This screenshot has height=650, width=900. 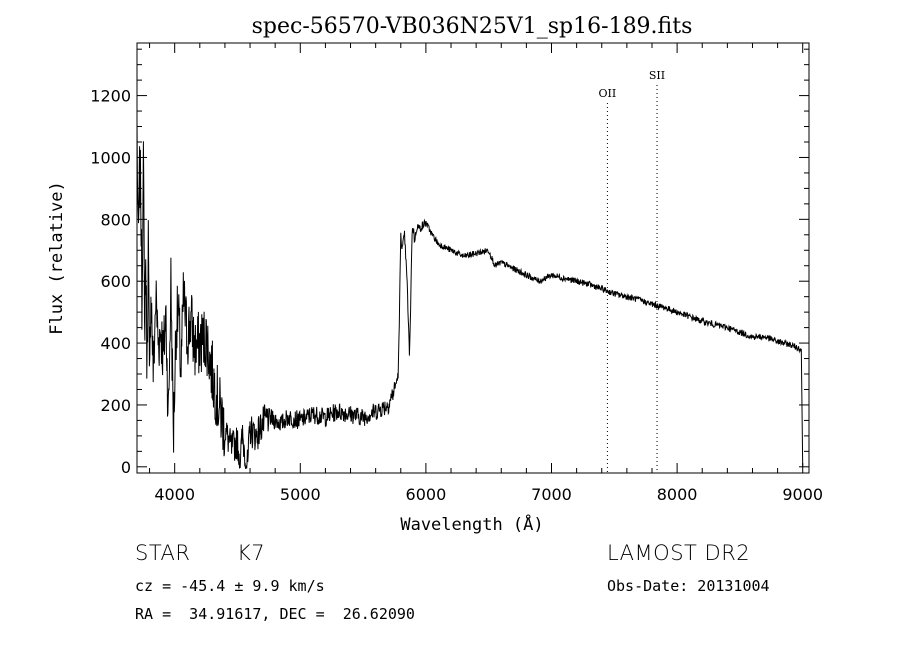 What do you see at coordinates (174, 494) in the screenshot?
I see `x-tick-label: 4000` at bounding box center [174, 494].